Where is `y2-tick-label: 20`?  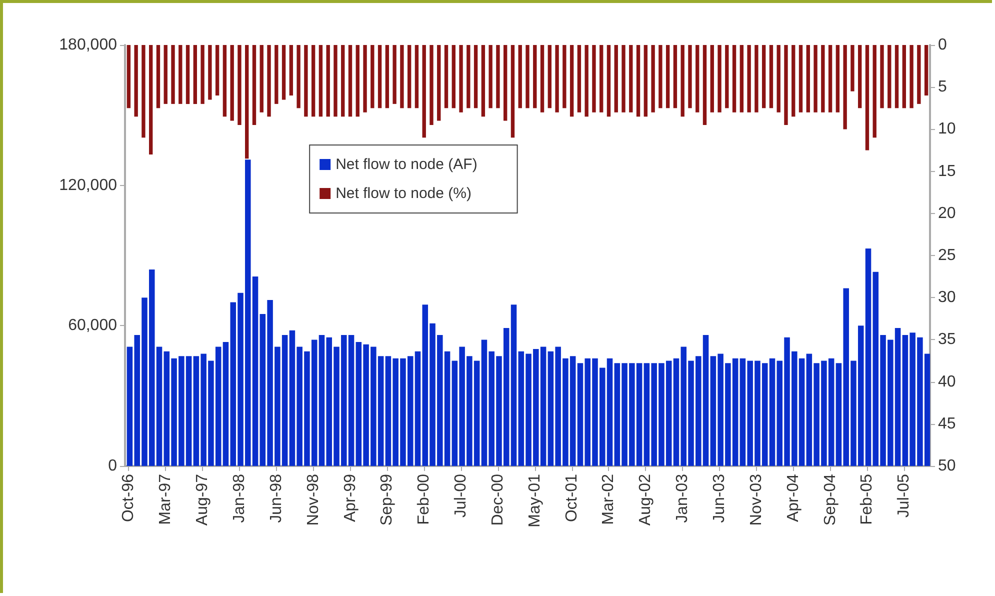
y2-tick-label: 20 is located at coordinates (947, 213).